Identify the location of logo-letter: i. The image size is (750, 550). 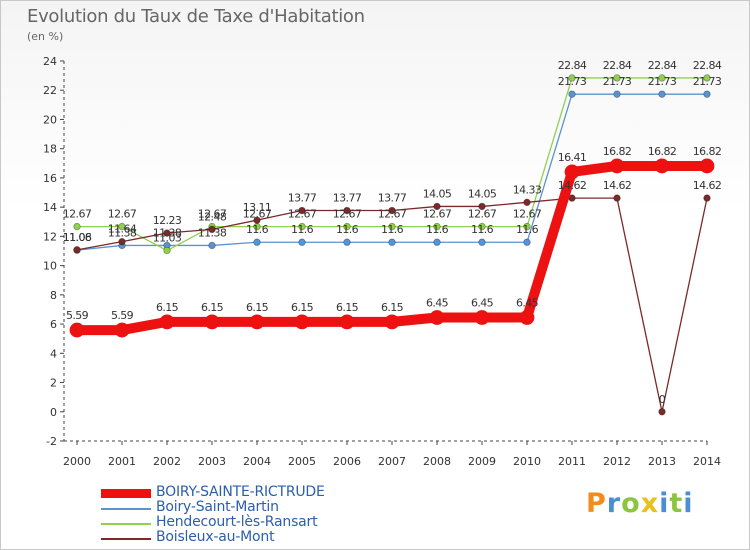
(664, 503).